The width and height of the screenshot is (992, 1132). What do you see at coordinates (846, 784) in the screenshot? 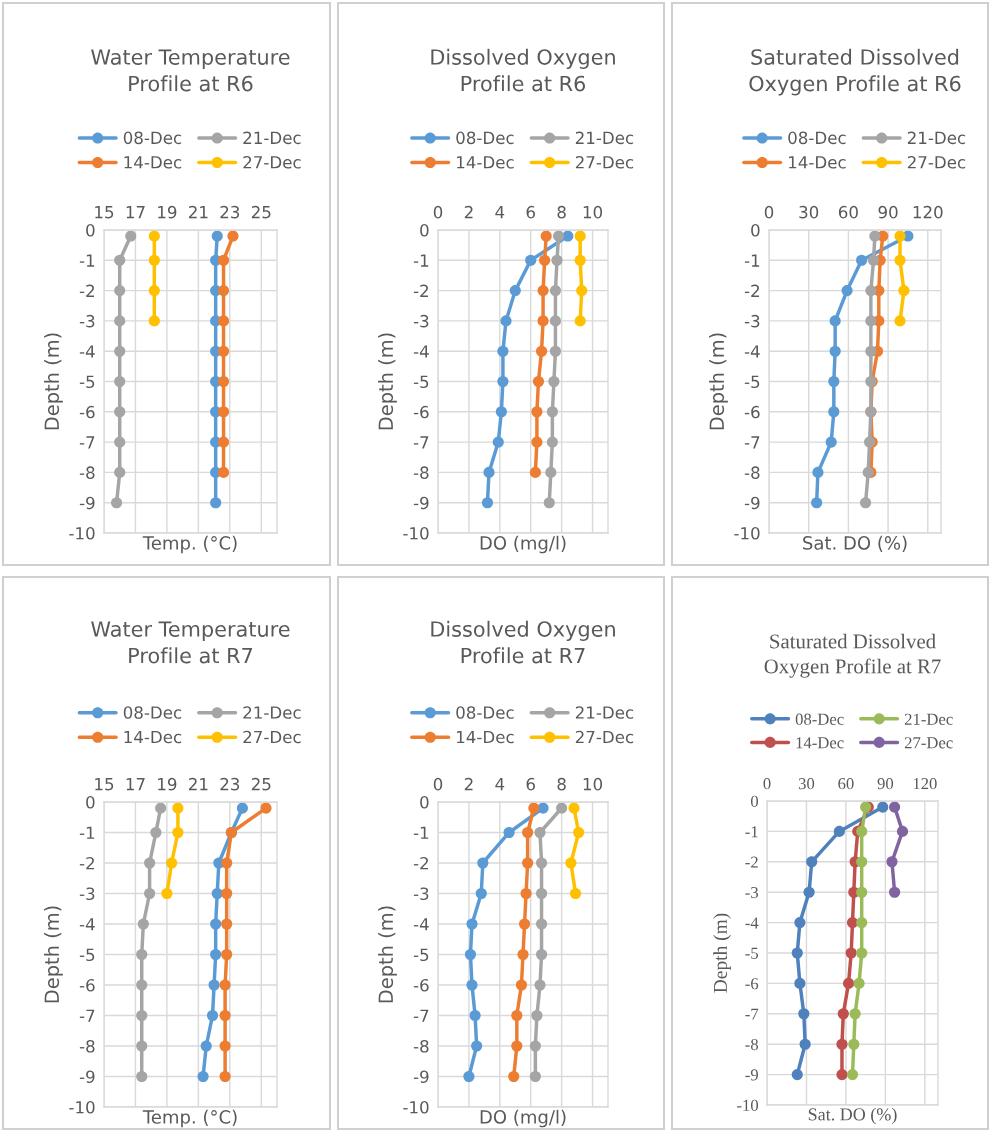
I see `x-tick-label: 60` at bounding box center [846, 784].